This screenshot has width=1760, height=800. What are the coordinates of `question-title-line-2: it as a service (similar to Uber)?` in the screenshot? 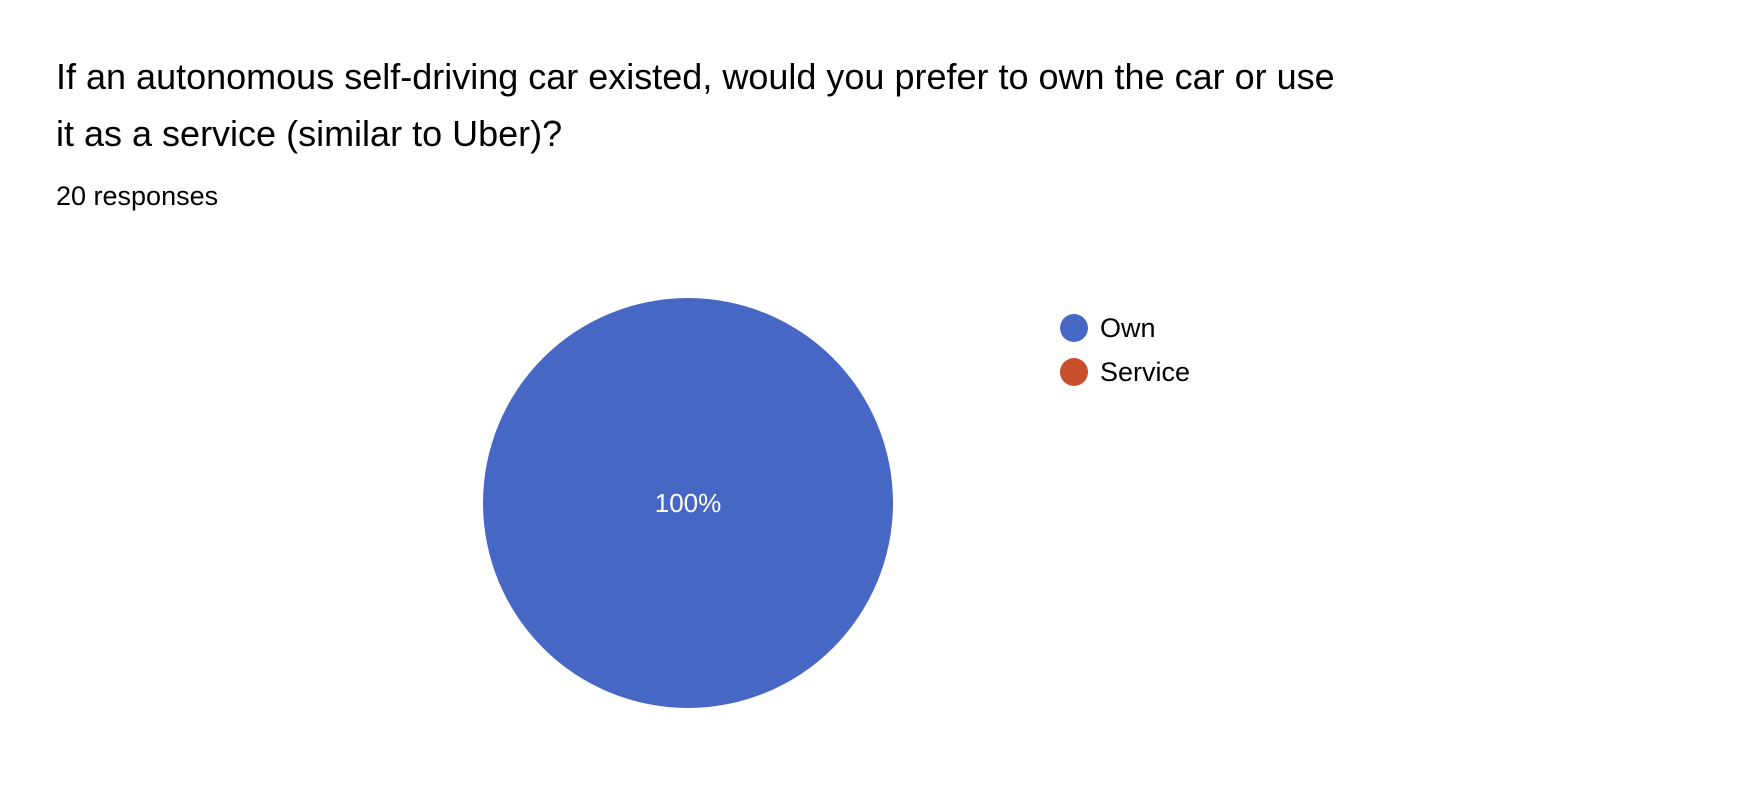 It's located at (309, 133).